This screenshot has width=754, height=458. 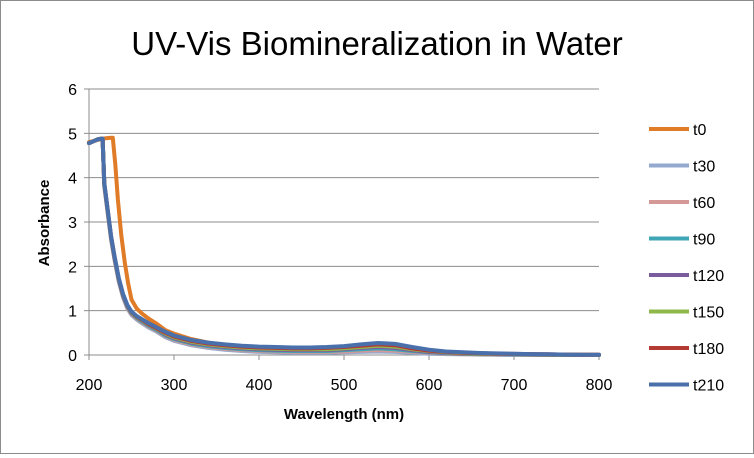 What do you see at coordinates (72, 90) in the screenshot?
I see `y-tick-label: 6` at bounding box center [72, 90].